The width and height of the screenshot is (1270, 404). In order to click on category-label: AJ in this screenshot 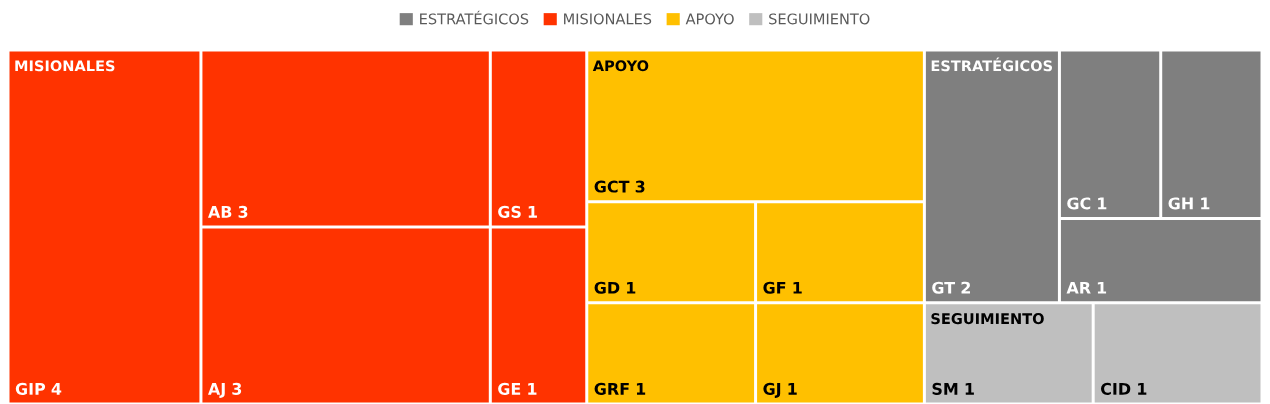, I will do `click(216, 390)`.